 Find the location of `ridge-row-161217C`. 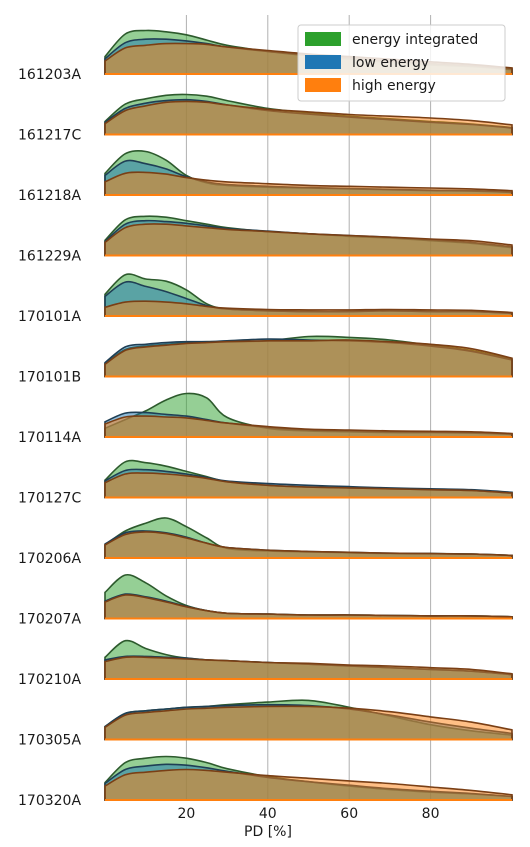

ridge-row-161217C is located at coordinates (308, 114).